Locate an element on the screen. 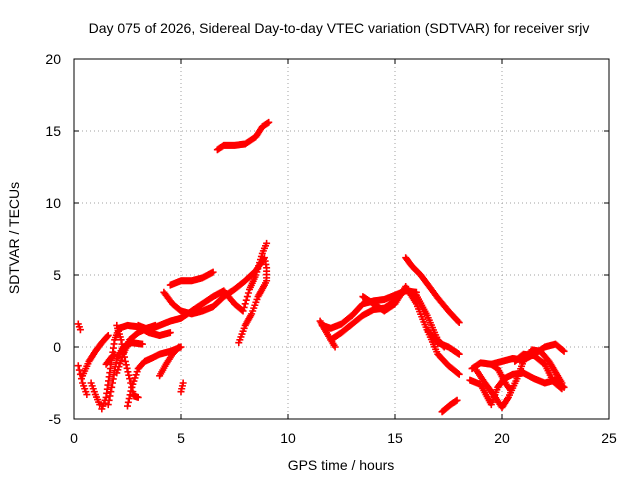 This screenshot has height=480, width=640. x-tick-label: 5 is located at coordinates (181, 438).